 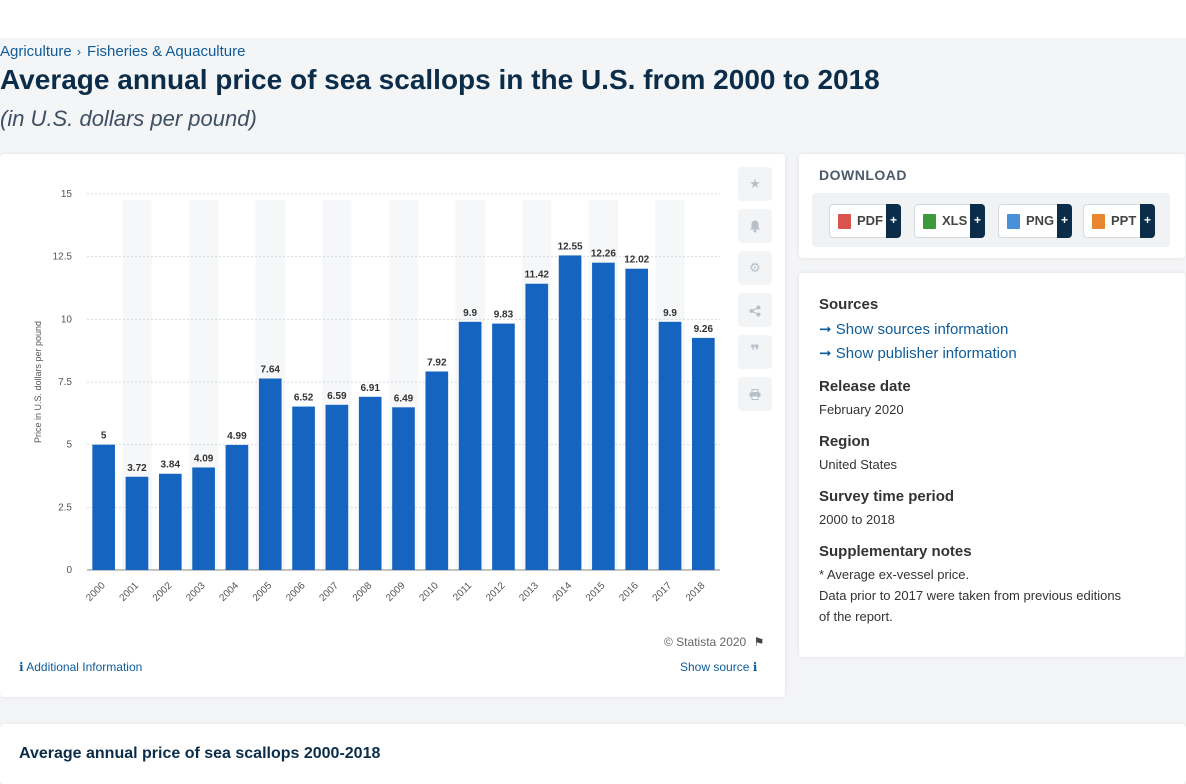 What do you see at coordinates (991, 220) in the screenshot?
I see `download-buttons: PDF + XLS + PNG + PPT +` at bounding box center [991, 220].